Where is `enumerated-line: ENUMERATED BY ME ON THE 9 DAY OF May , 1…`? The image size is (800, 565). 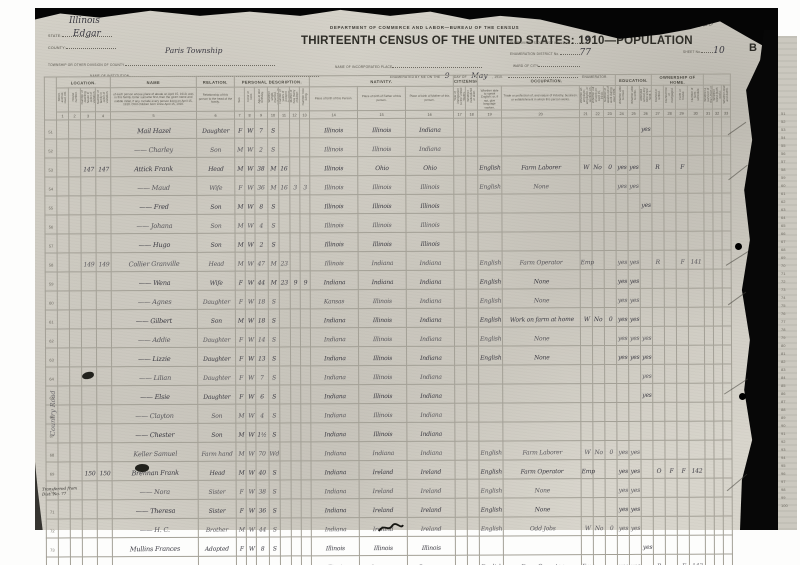
enumerated-line: ENUMERATED BY ME ON THE 9 DAY OF May , 1… is located at coordinates (499, 75).